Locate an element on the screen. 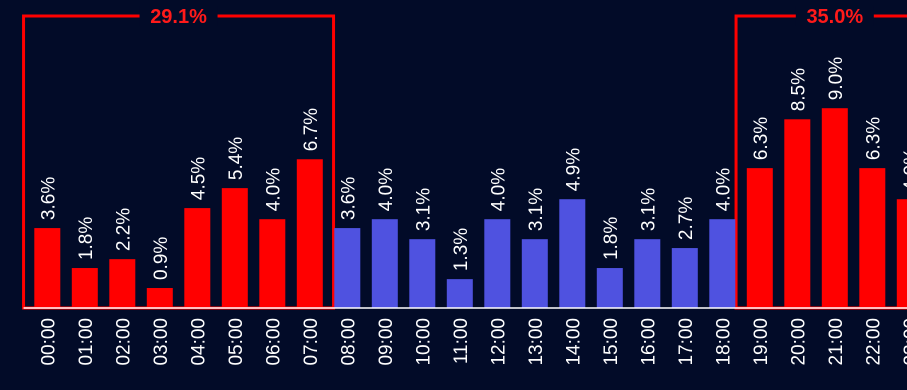  x-tick-label: 07:00 is located at coordinates (311, 342).